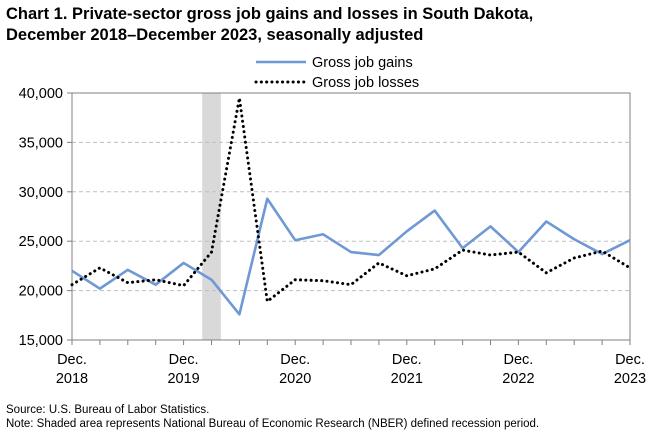  Describe the element at coordinates (362, 63) in the screenshot. I see `legend-label-gross-job-gains: Gross job gains` at that location.